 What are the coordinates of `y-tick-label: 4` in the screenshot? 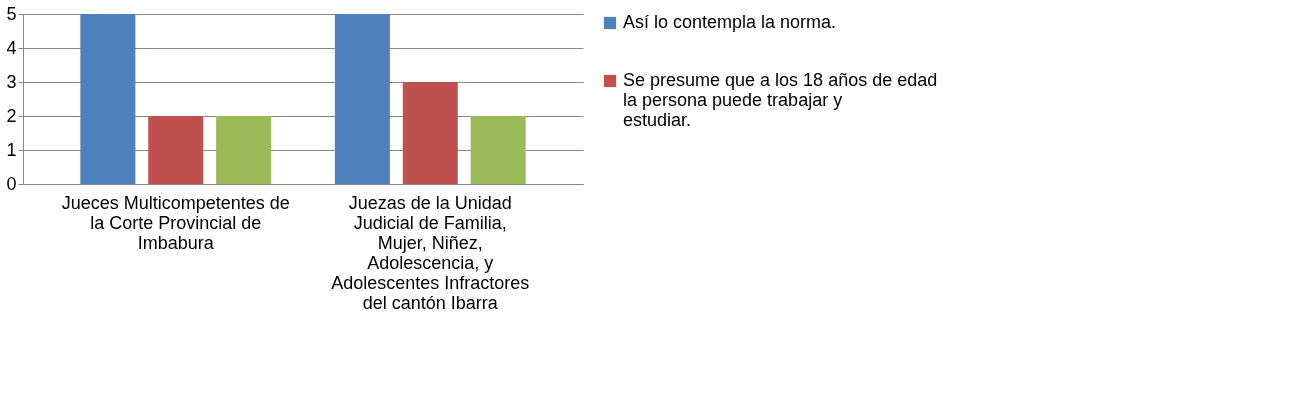 It's located at (11, 47).